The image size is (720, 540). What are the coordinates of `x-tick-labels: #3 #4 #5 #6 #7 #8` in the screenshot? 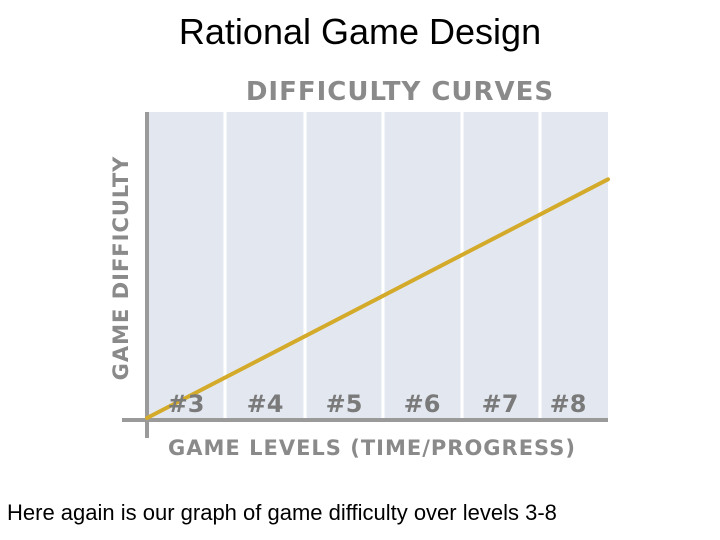 It's located at (377, 404).